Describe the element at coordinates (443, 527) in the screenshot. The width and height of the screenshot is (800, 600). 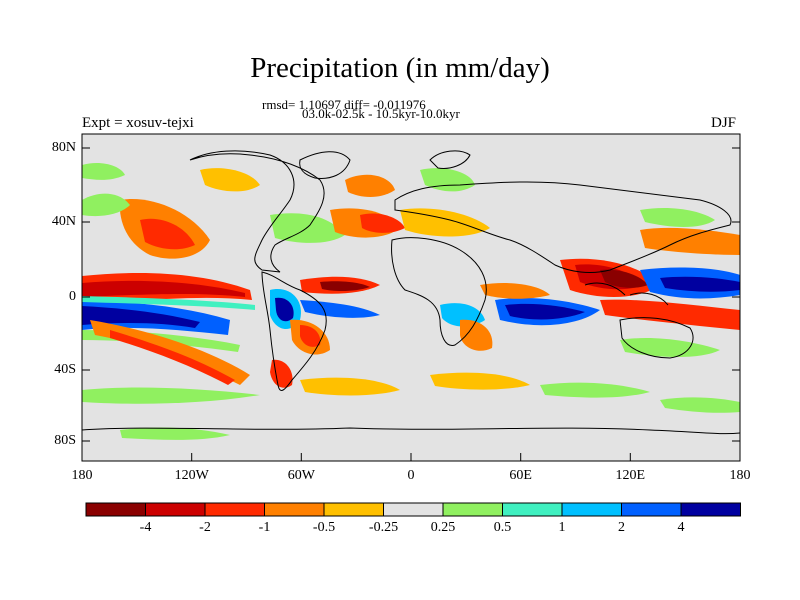
I see `colorbar-label: 0.25` at that location.